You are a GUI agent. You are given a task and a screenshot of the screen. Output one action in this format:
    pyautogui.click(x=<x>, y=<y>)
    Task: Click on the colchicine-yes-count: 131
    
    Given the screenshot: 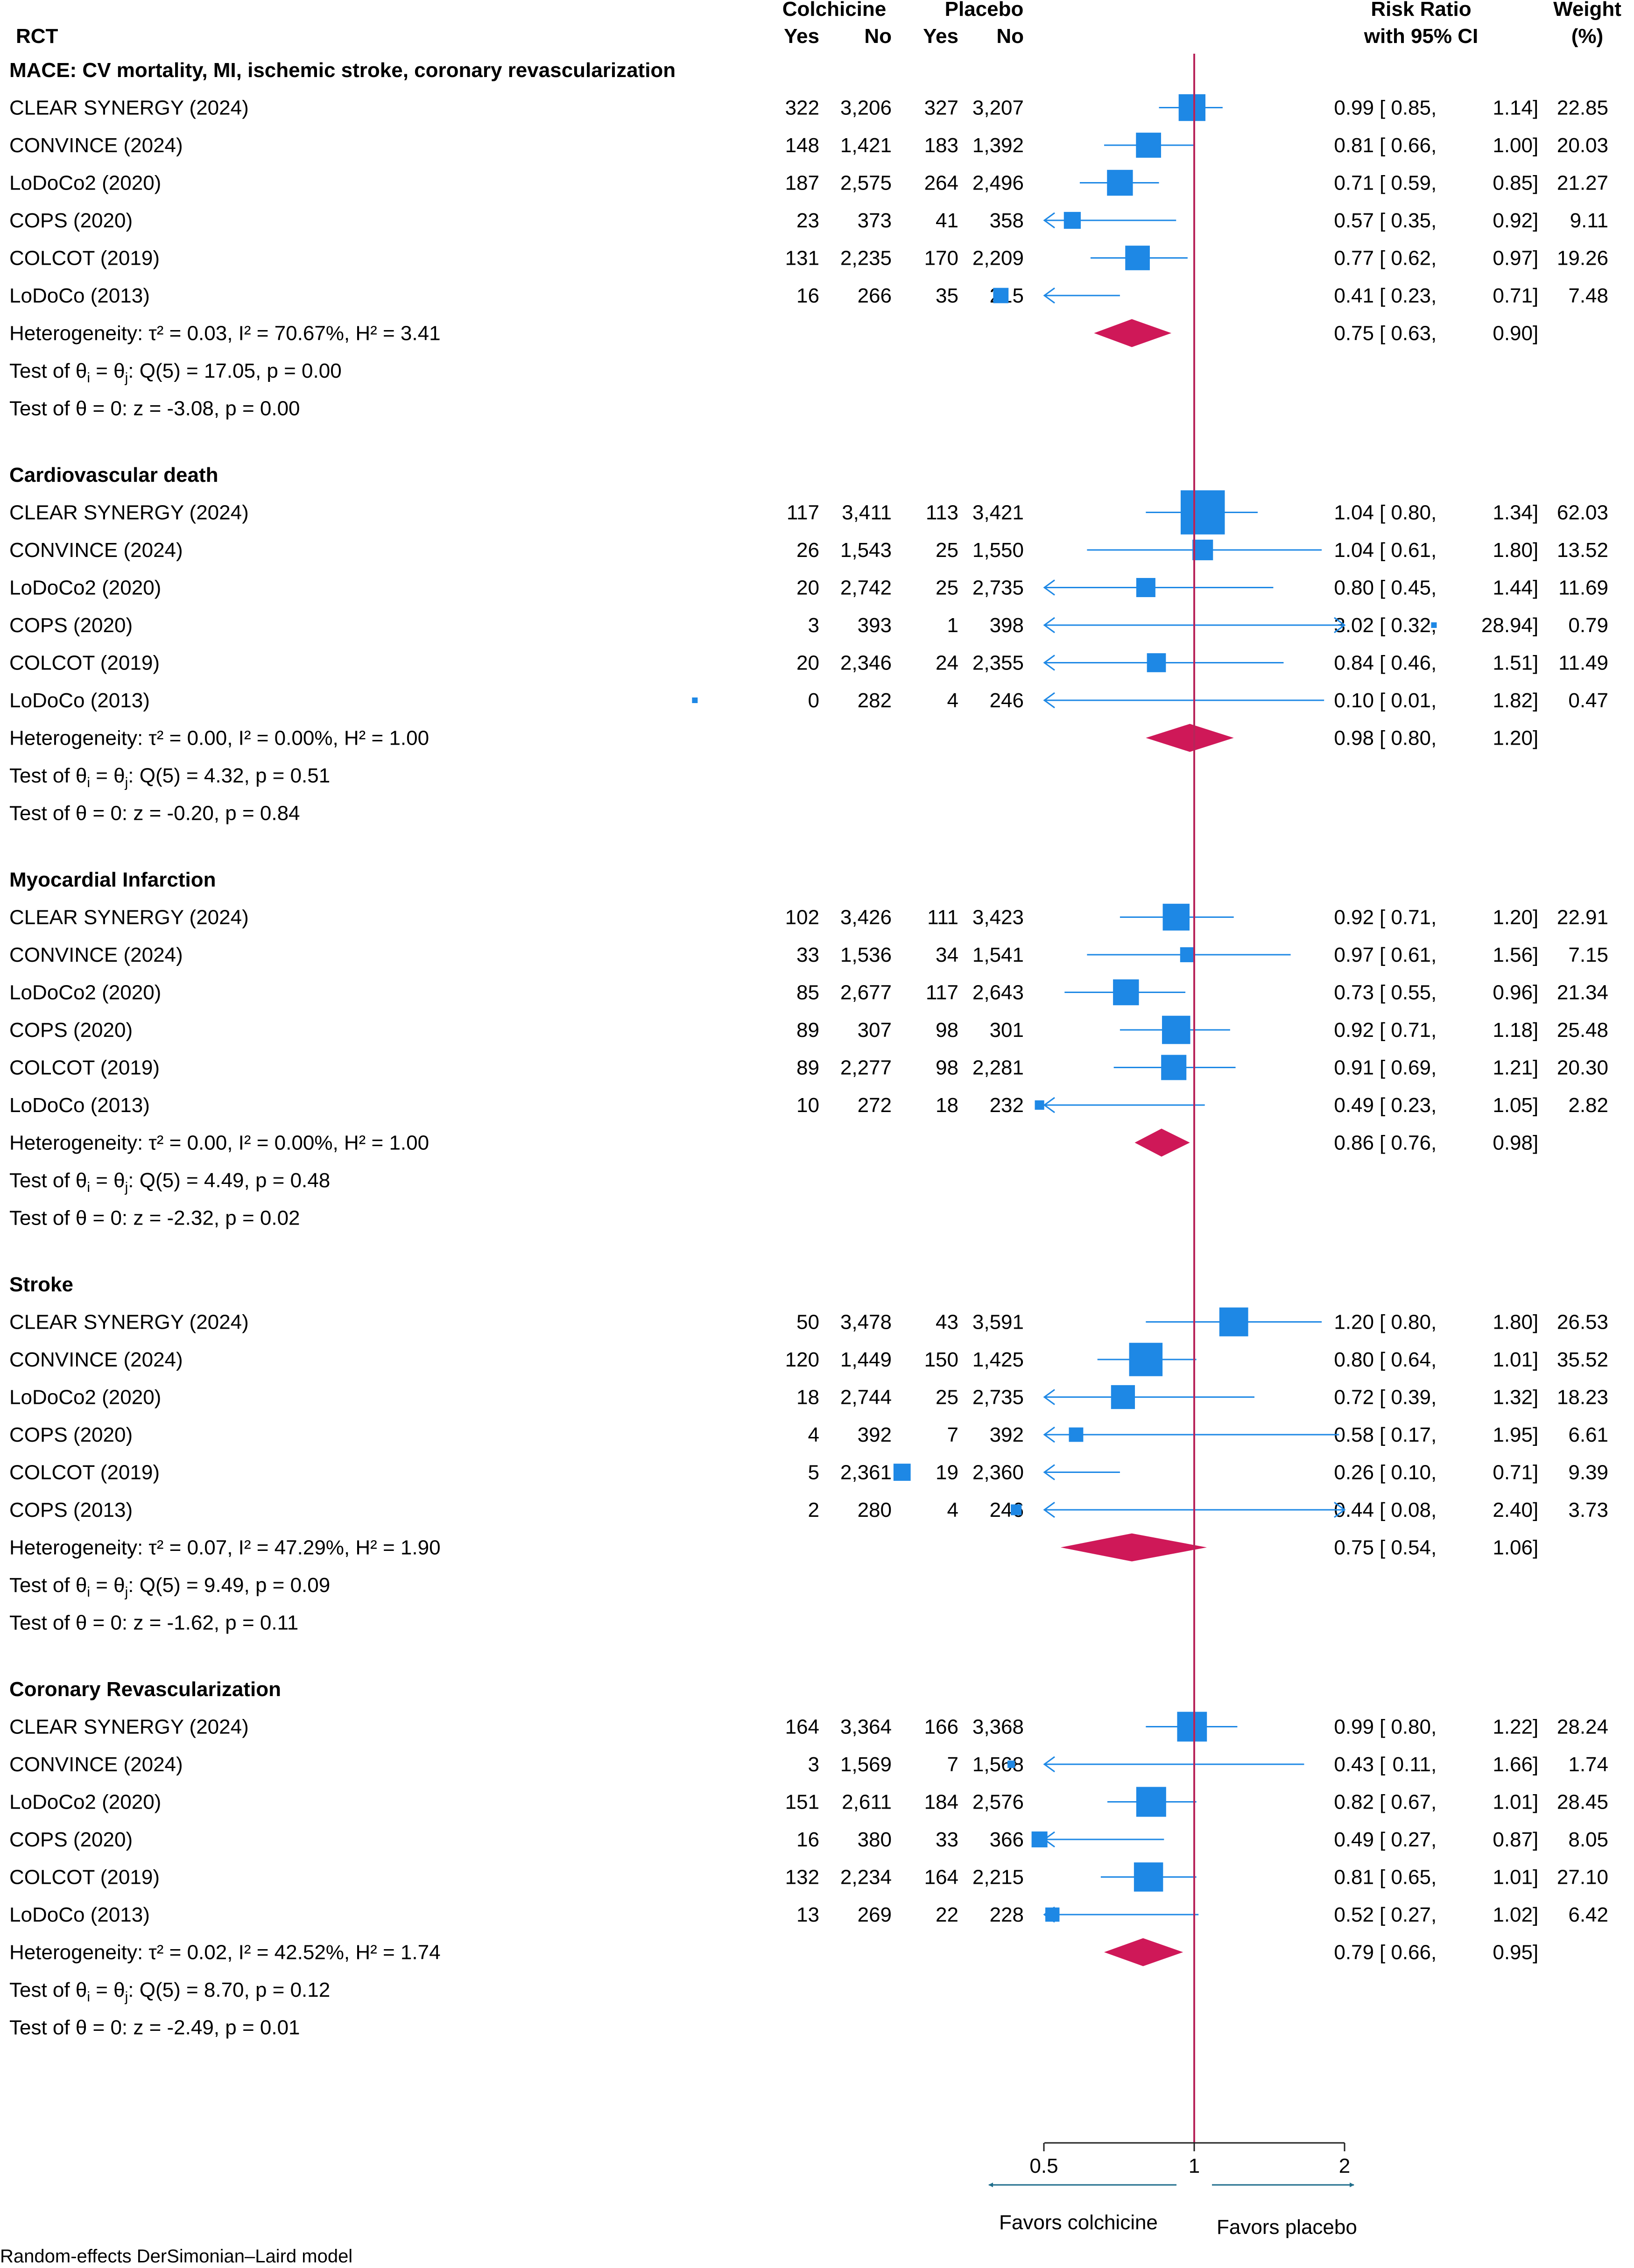 What is the action you would take?
    pyautogui.click(x=802, y=258)
    